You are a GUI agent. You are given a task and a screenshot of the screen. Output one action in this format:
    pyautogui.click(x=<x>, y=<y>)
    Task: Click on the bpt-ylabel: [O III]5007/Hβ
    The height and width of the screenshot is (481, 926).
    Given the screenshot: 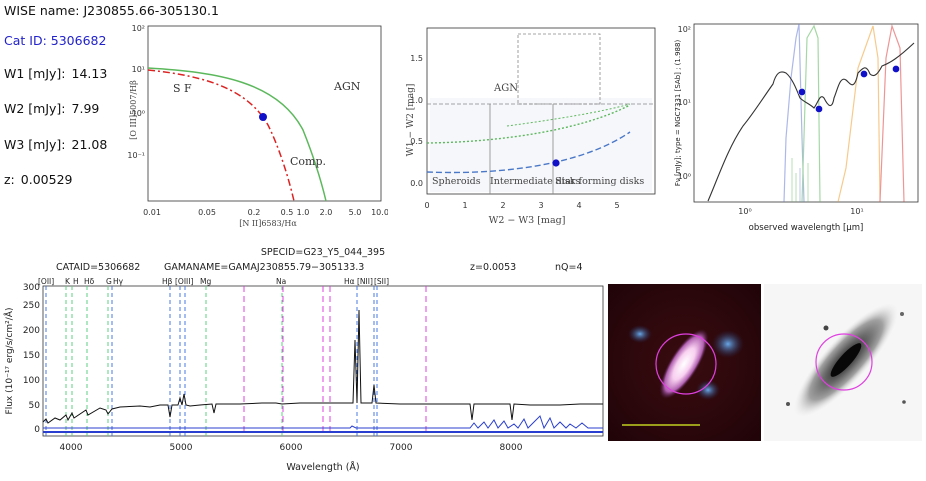 What is the action you would take?
    pyautogui.click(x=133, y=110)
    